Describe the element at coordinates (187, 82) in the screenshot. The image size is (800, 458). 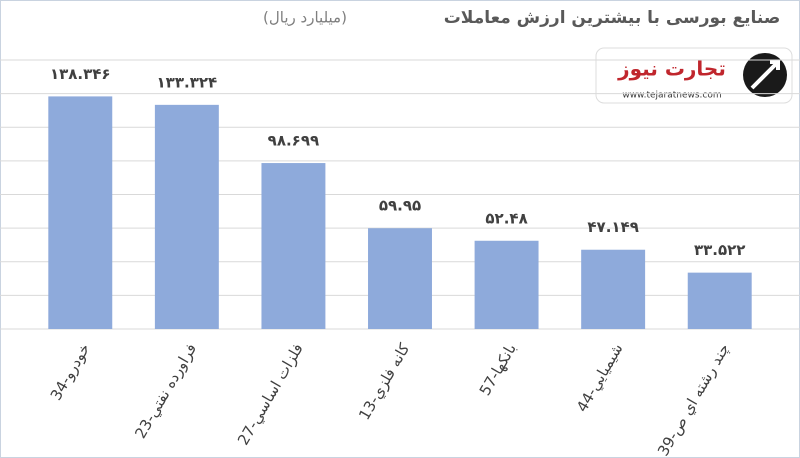
I see `value-label: ۱۳۳.۳۲۴` at that location.